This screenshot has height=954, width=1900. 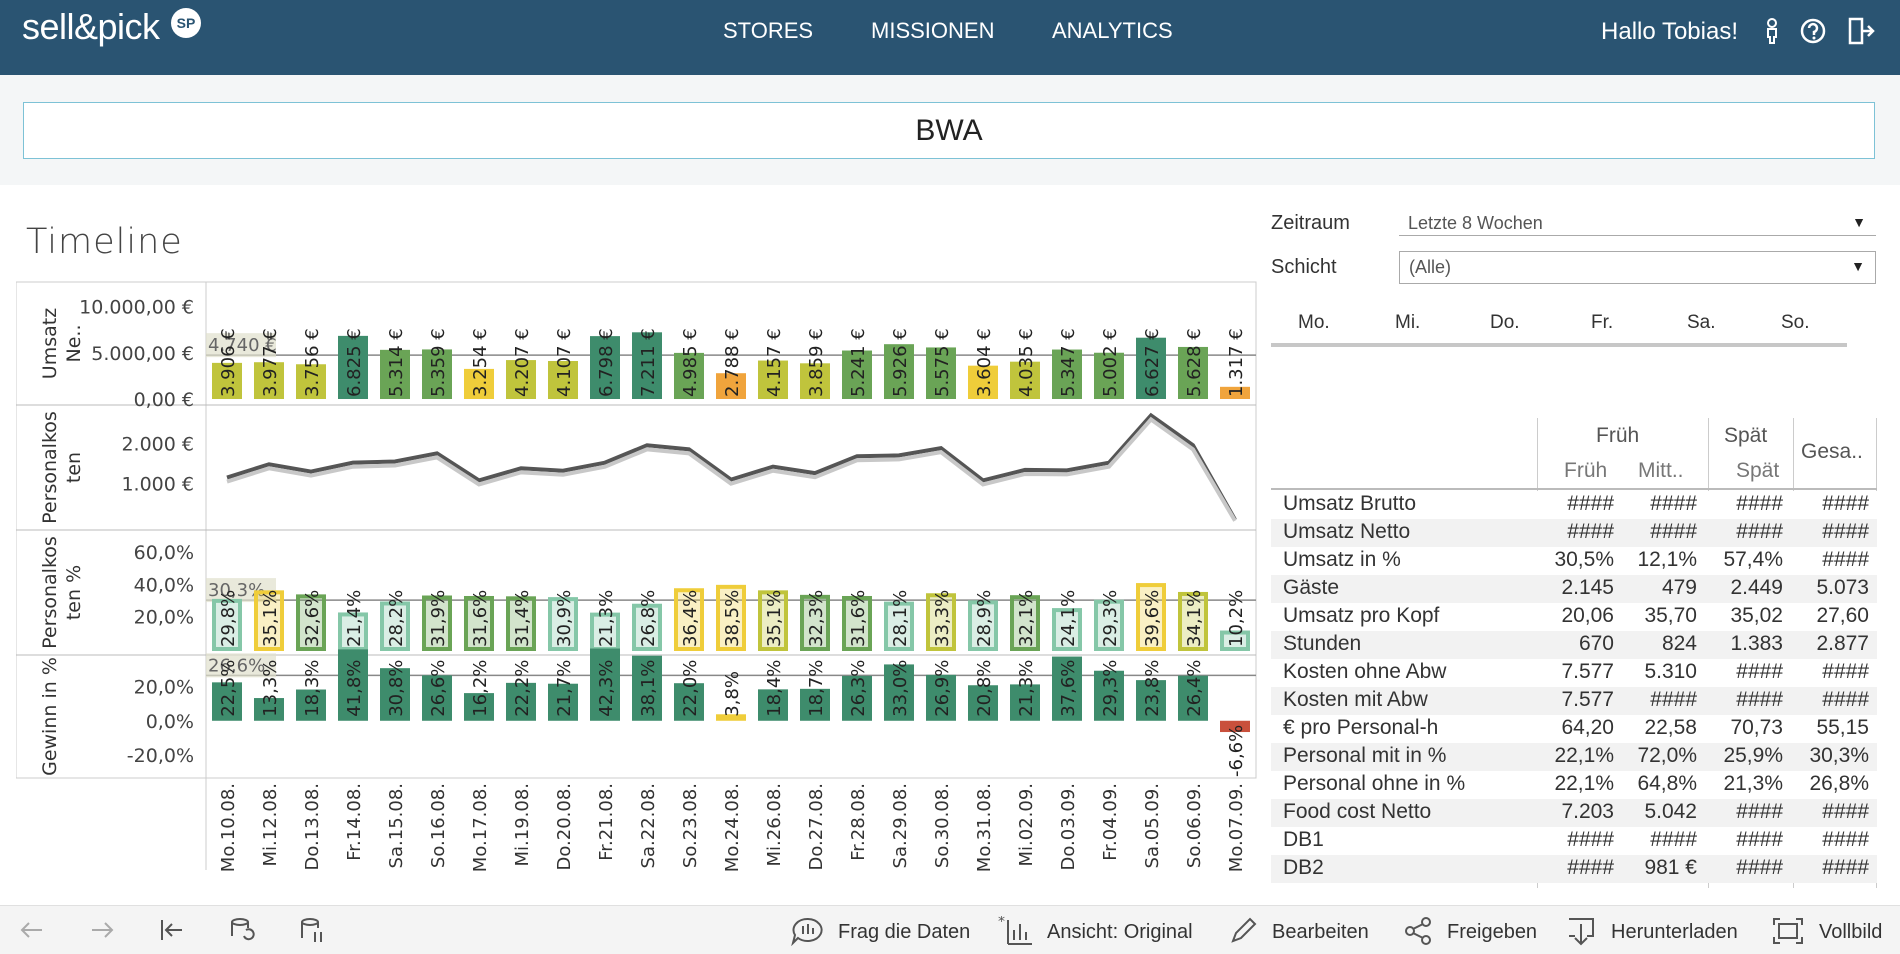 What do you see at coordinates (1574, 533) in the screenshot?
I see `table-row: Umsatz Netto #### #### #### ####` at bounding box center [1574, 533].